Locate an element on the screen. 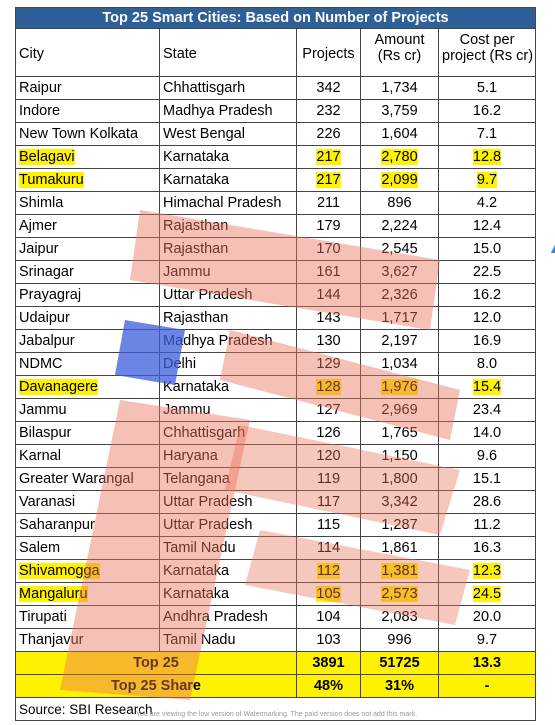 This screenshot has width=555, height=725. cell-amount-text: 1,381 is located at coordinates (399, 571).